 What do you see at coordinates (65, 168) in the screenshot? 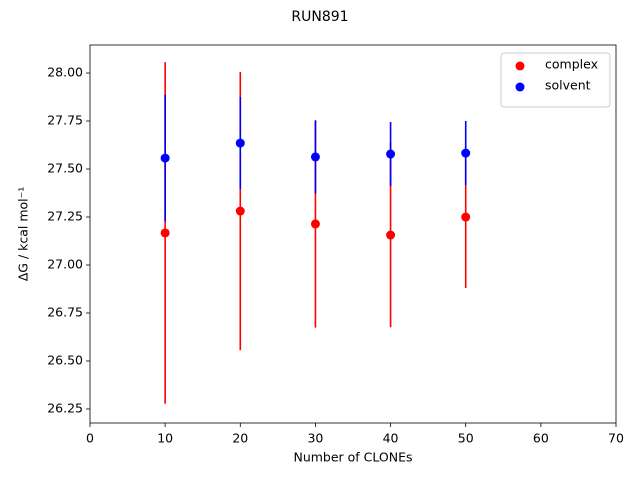
I see `y-tick-label: 27.50` at bounding box center [65, 168].